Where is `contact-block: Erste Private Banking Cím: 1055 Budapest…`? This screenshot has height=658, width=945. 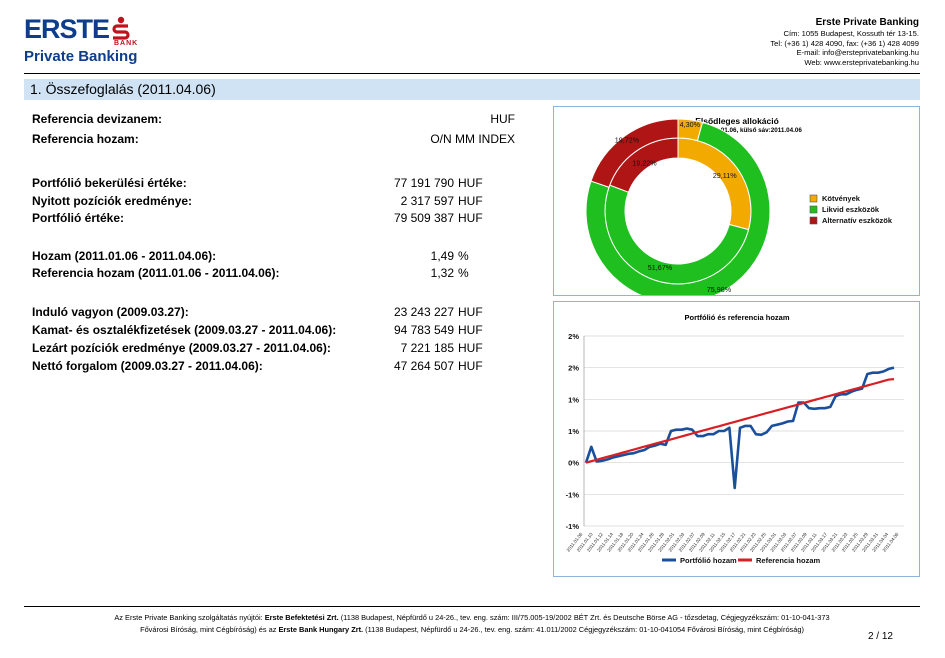
contact-block: Erste Private Banking Cím: 1055 Budapest… is located at coordinates (789, 42).